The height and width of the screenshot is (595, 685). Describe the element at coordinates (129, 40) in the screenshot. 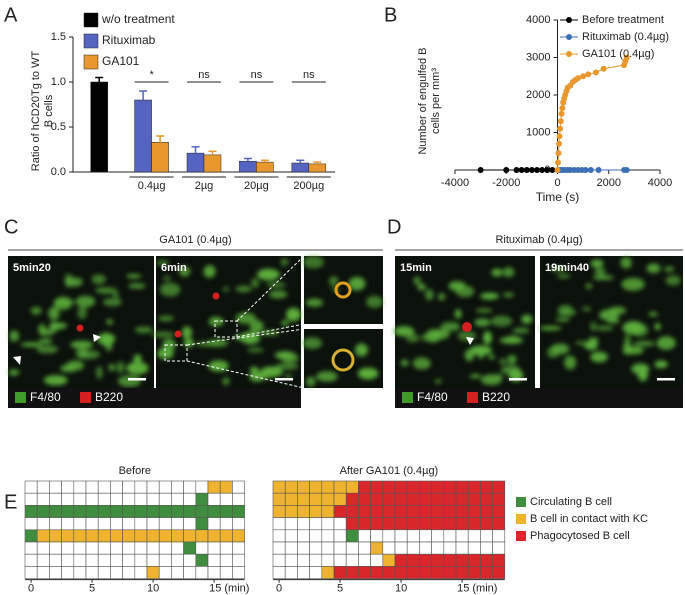

I see `legend-label: Rituximab` at that location.